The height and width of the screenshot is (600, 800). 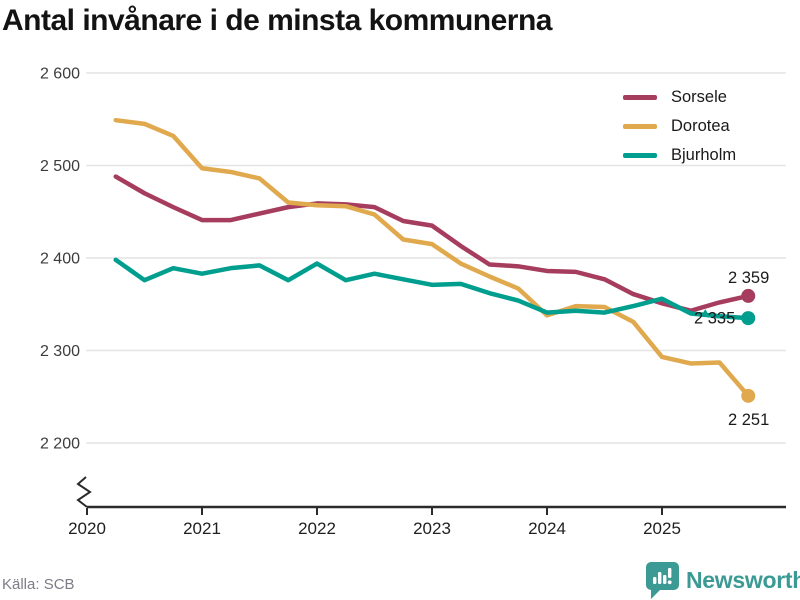 I want to click on chart-legend: Sorsele Dorotea Bjurholm, so click(x=679, y=126).